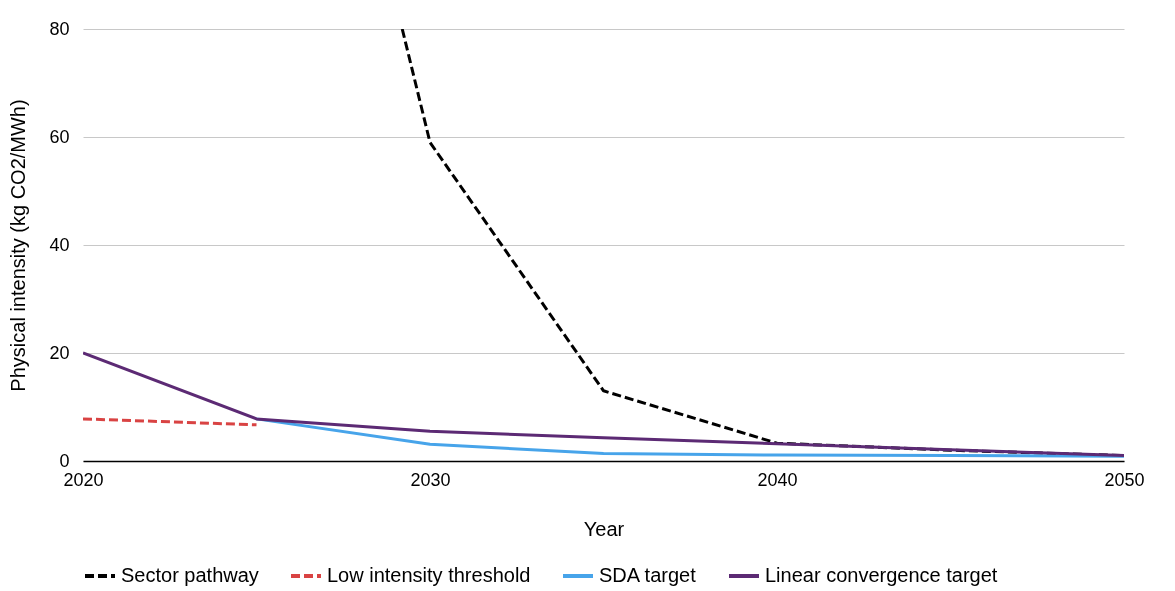 This screenshot has width=1175, height=591. What do you see at coordinates (59, 352) in the screenshot?
I see `y-tick-label: 20` at bounding box center [59, 352].